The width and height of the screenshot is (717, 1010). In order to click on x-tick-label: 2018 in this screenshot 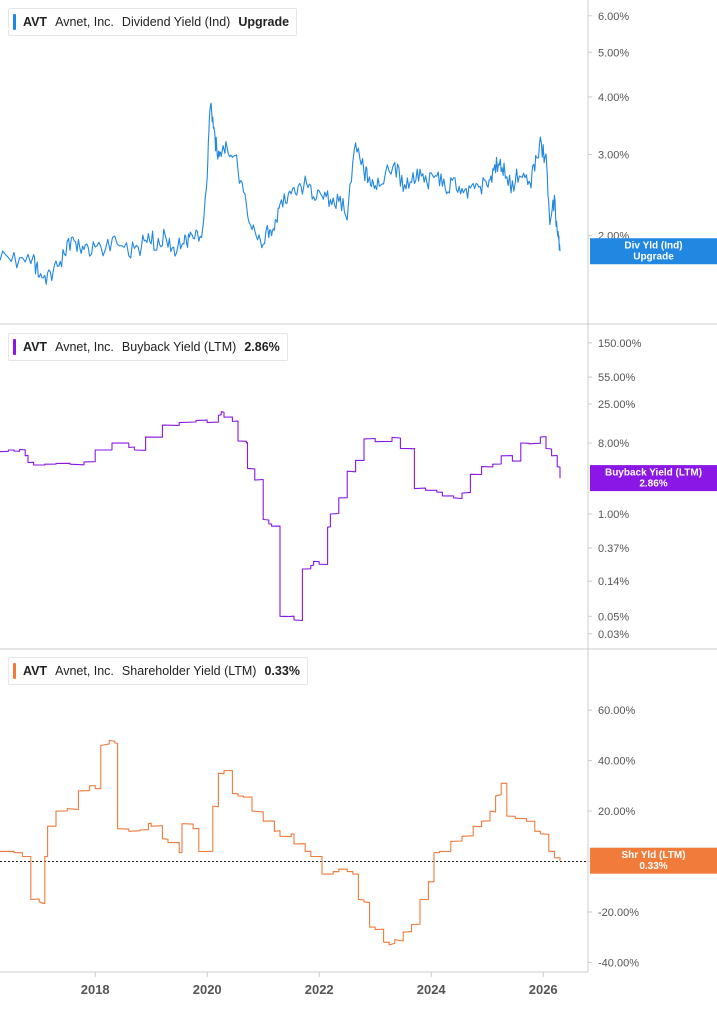, I will do `click(95, 989)`.